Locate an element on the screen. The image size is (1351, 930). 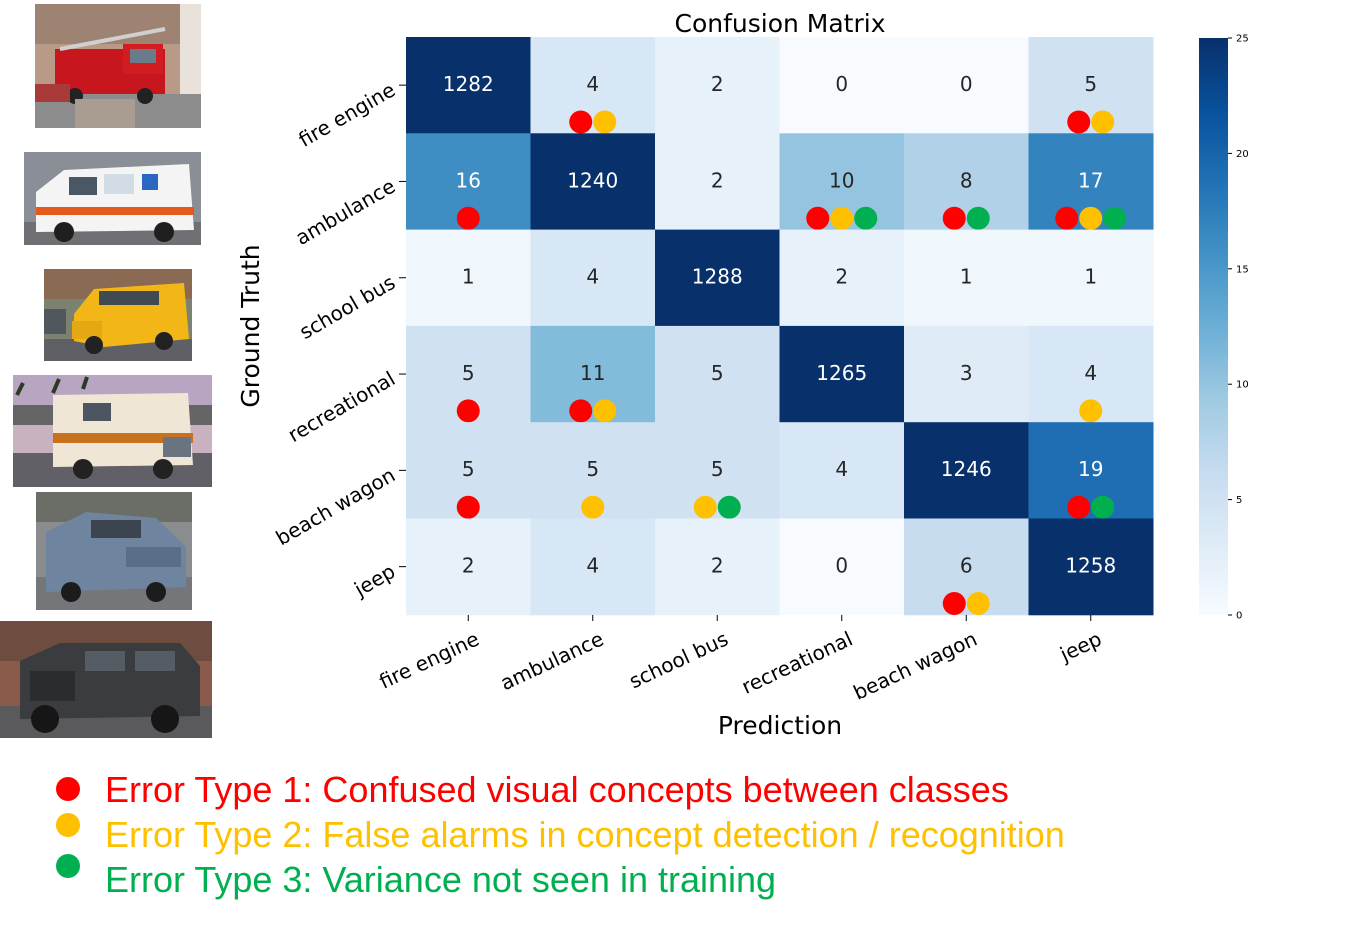
colorbar-tick-label: 10 is located at coordinates (1242, 385).